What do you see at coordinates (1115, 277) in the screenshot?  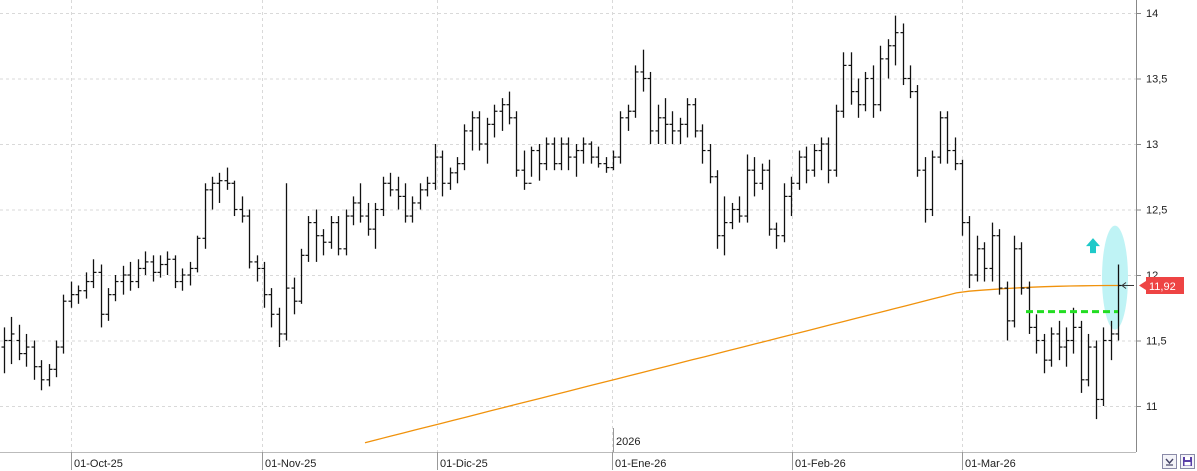 I see `highlight-ellipse` at bounding box center [1115, 277].